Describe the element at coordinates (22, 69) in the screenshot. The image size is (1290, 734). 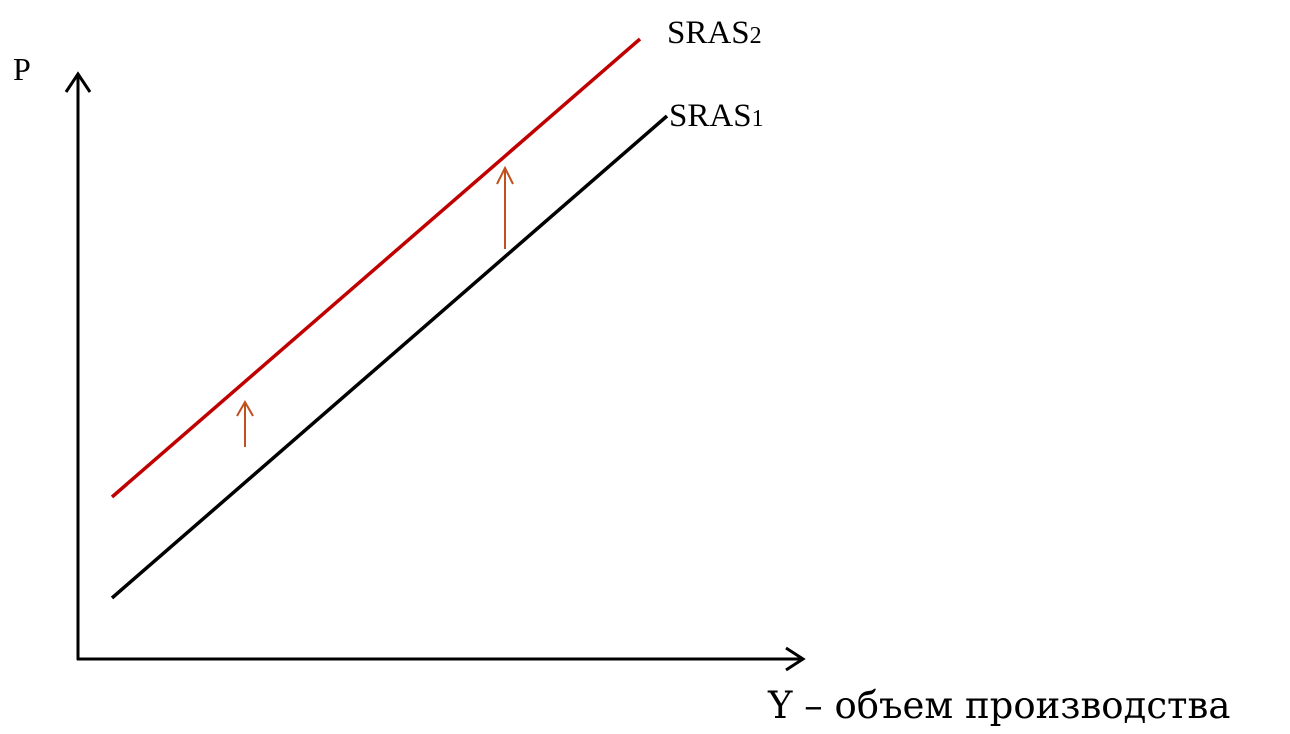
I see `y-axis-label: P` at that location.